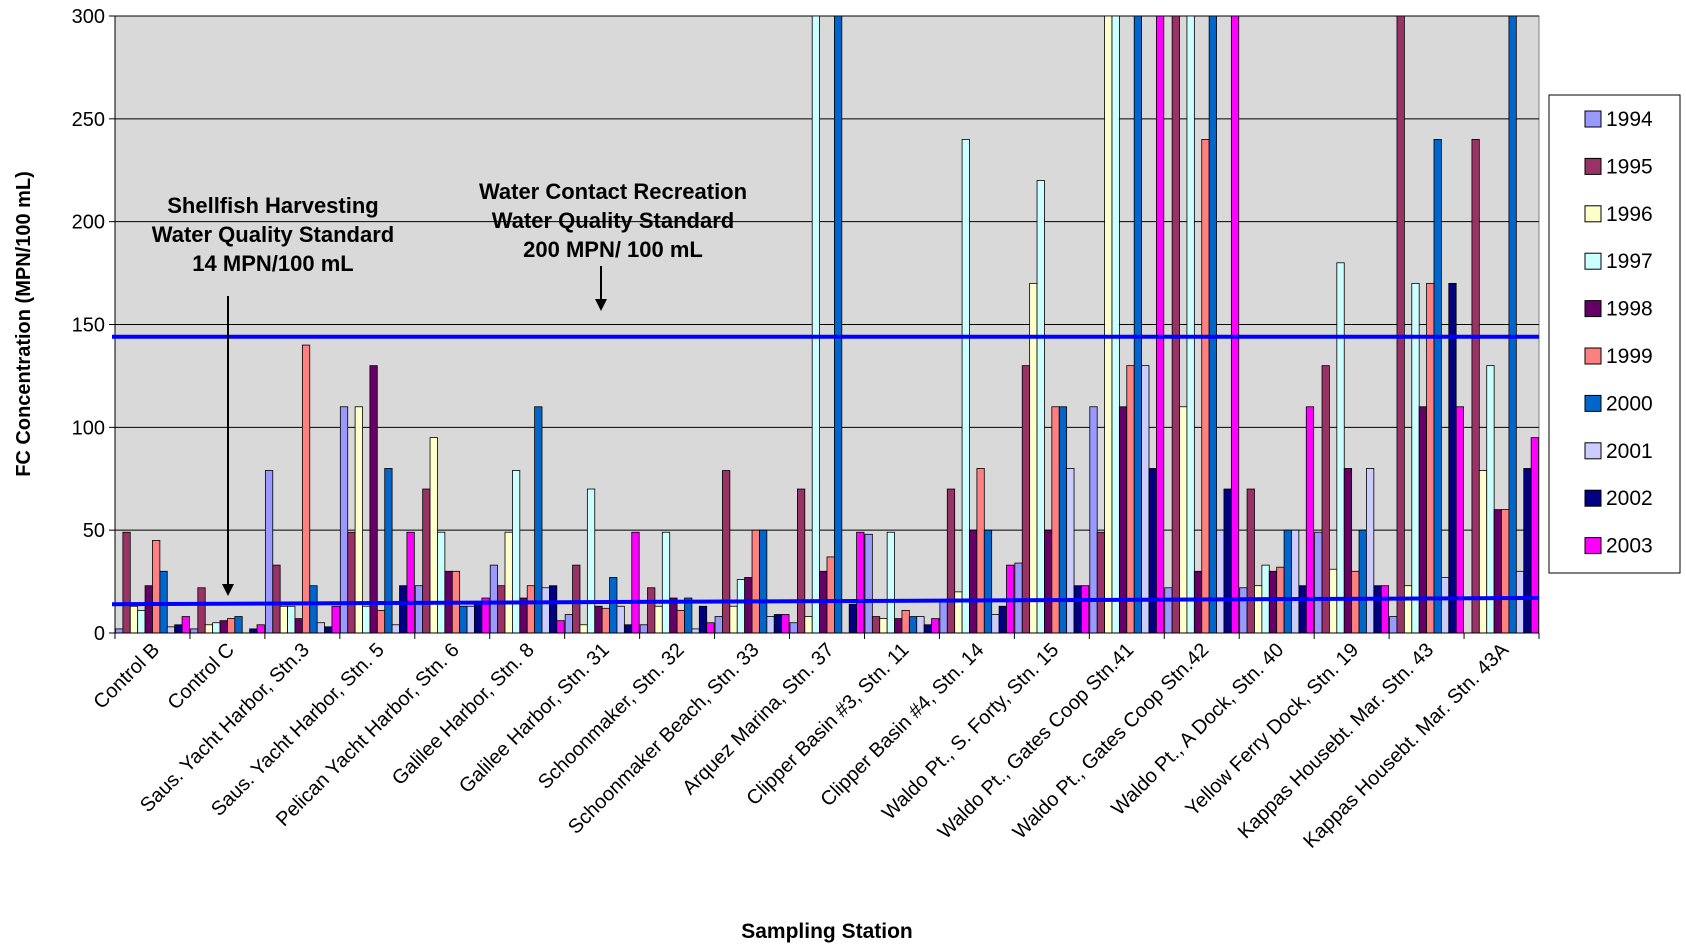 Image resolution: width=1686 pixels, height=948 pixels. Describe the element at coordinates (1629, 498) in the screenshot. I see `legend-label: 2002` at that location.